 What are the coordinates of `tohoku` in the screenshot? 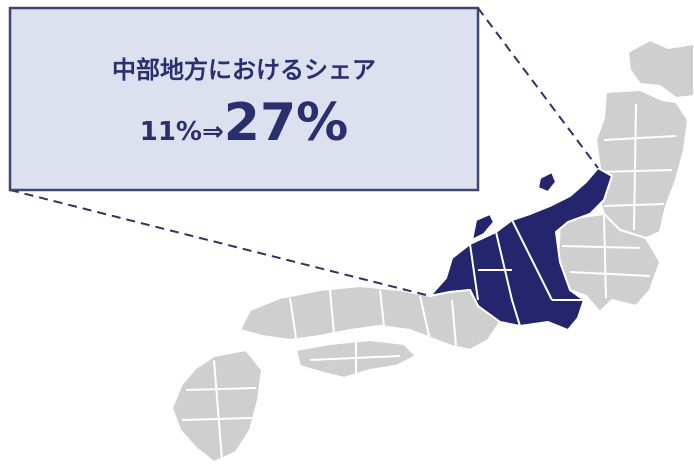 It's located at (642, 164).